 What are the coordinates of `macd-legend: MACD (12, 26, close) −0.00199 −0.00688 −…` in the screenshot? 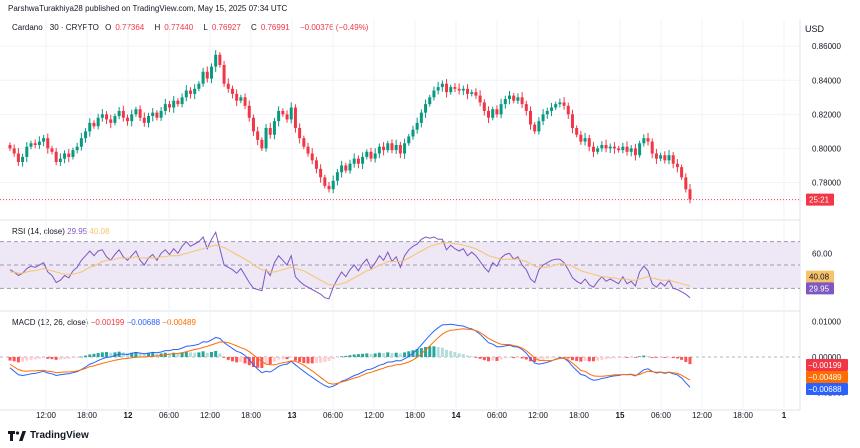 It's located at (104, 322).